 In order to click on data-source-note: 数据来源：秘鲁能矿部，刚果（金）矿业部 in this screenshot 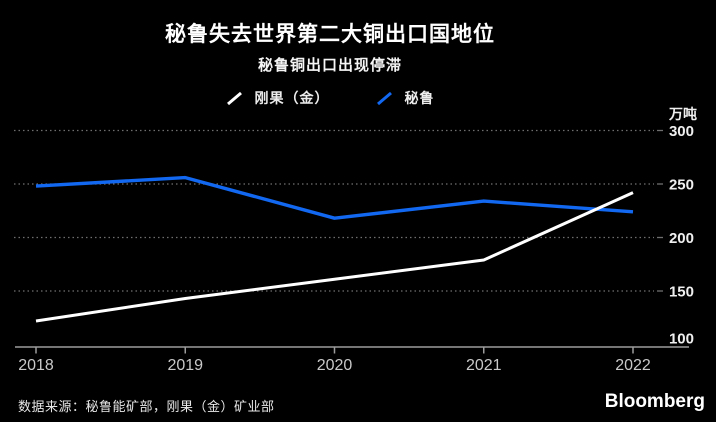, I will do `click(146, 406)`.